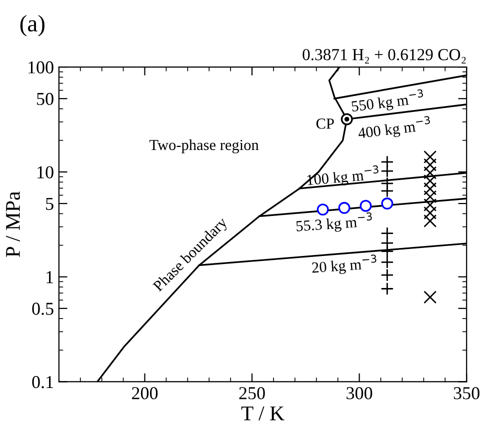 The image size is (483, 427). Describe the element at coordinates (252, 393) in the screenshot. I see `x-tick-label: 250` at that location.